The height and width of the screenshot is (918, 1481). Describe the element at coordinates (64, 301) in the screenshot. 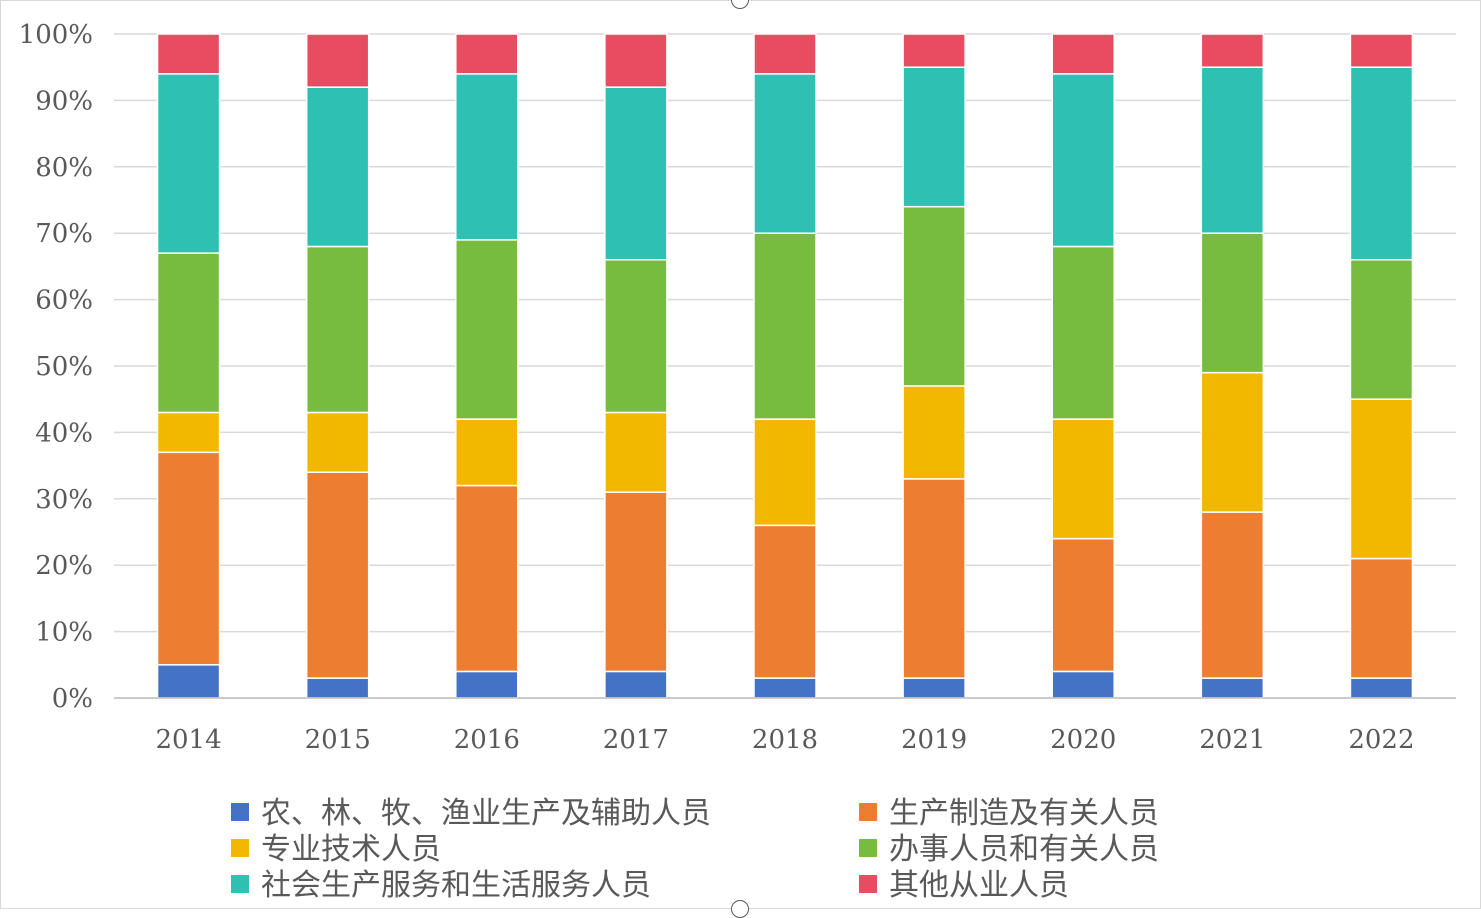

I see `y-tick-label: 60%` at that location.